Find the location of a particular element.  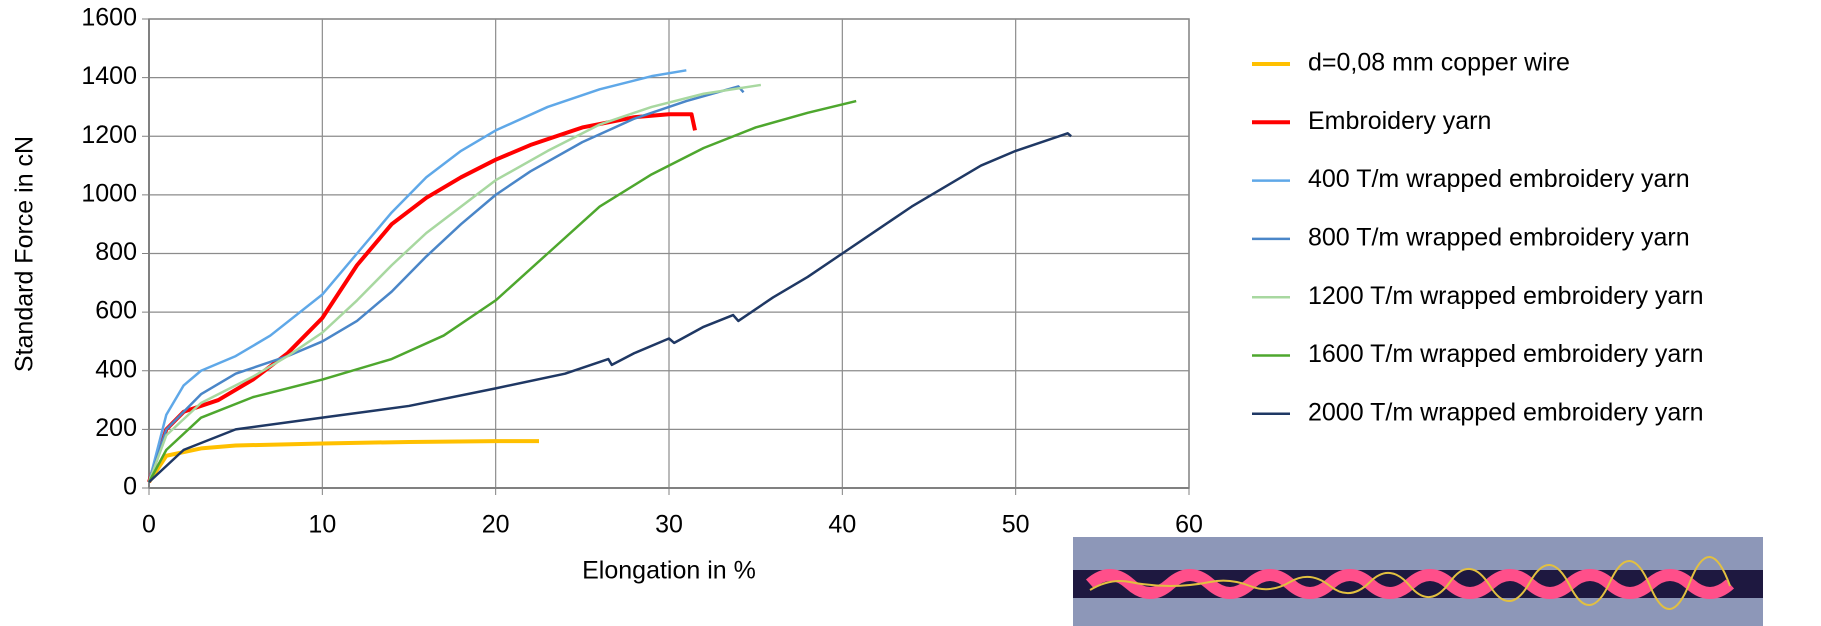

y-tick-label: 1000 is located at coordinates (109, 193).